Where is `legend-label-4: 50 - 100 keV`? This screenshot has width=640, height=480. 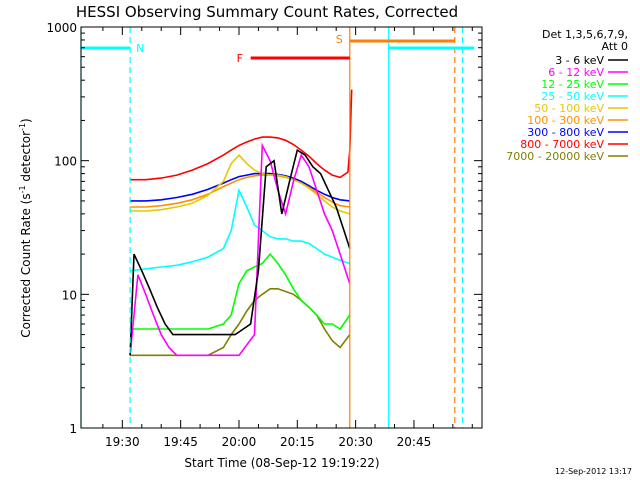
legend-label-4: 50 - 100 keV is located at coordinates (569, 108).